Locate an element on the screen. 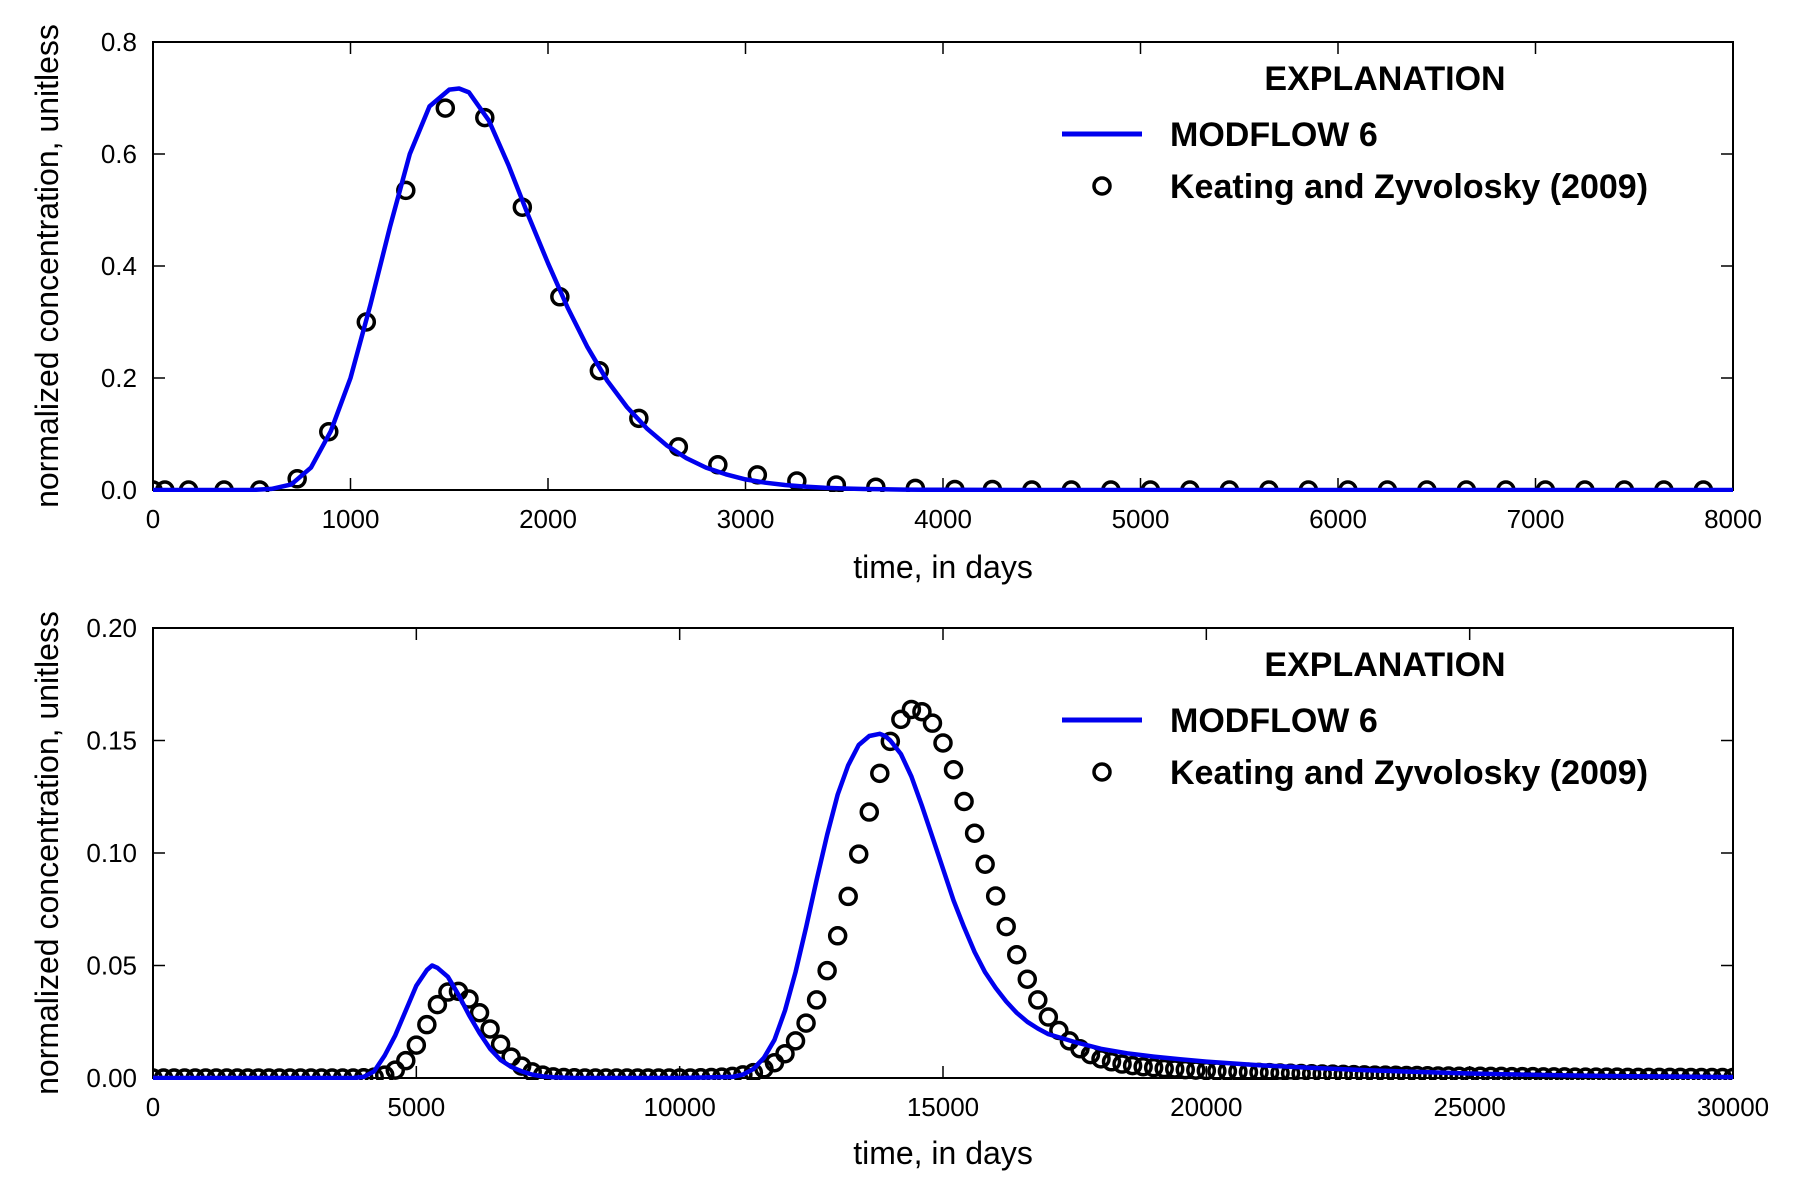  chart-1-y-tick-label: 0.0 is located at coordinates (119, 490).